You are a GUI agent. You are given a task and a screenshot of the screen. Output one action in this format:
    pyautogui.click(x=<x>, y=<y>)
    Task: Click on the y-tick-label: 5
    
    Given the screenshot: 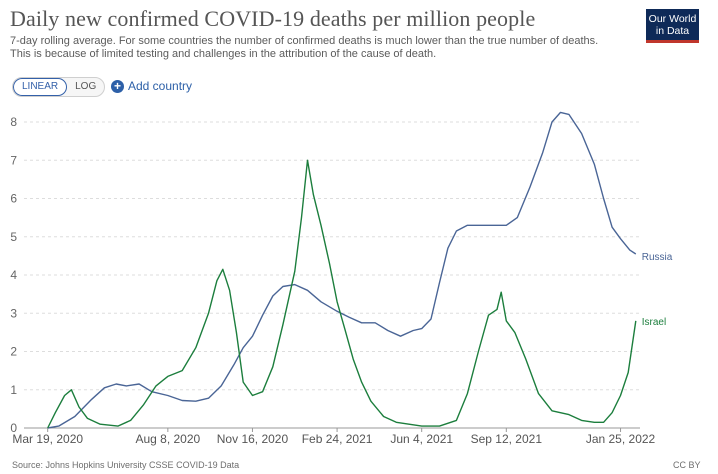 What is the action you would take?
    pyautogui.click(x=13, y=237)
    